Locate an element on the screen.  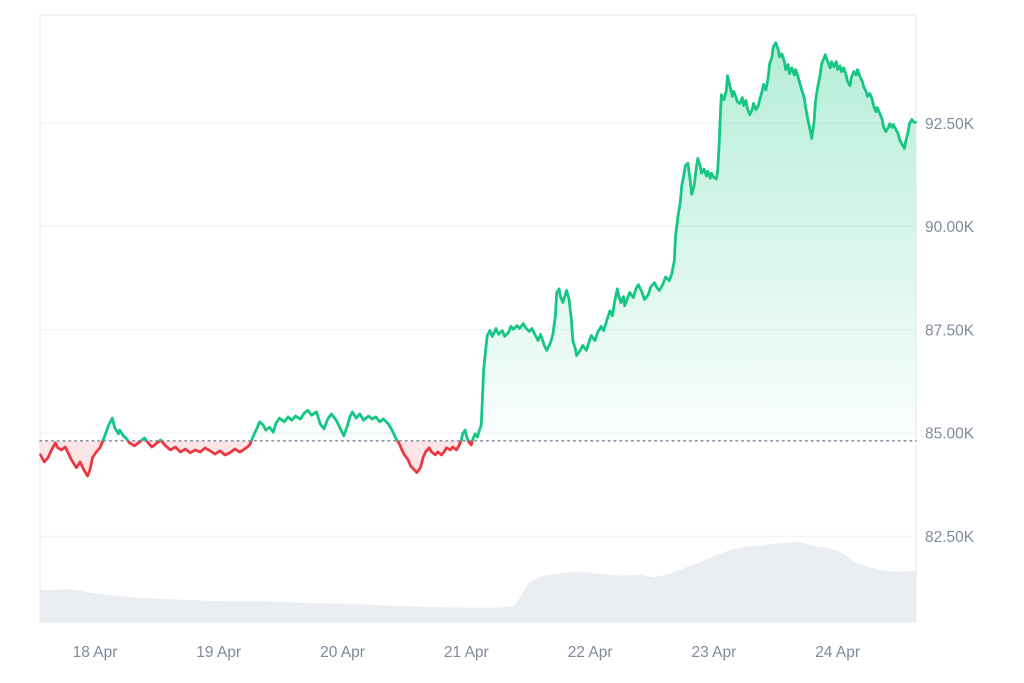
svg-text: 90.00K is located at coordinates (950, 227).